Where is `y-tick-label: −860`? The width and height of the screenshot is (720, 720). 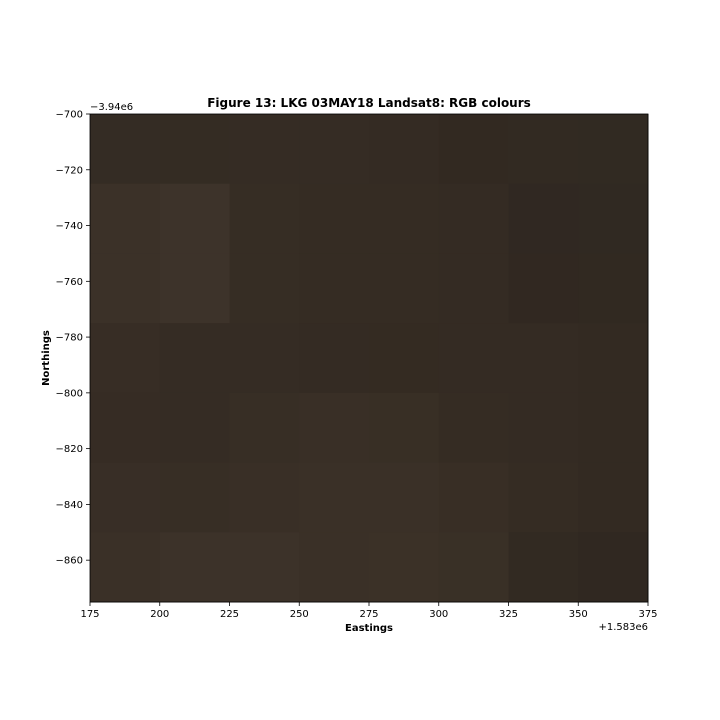 y-tick-label: −860 is located at coordinates (69, 561).